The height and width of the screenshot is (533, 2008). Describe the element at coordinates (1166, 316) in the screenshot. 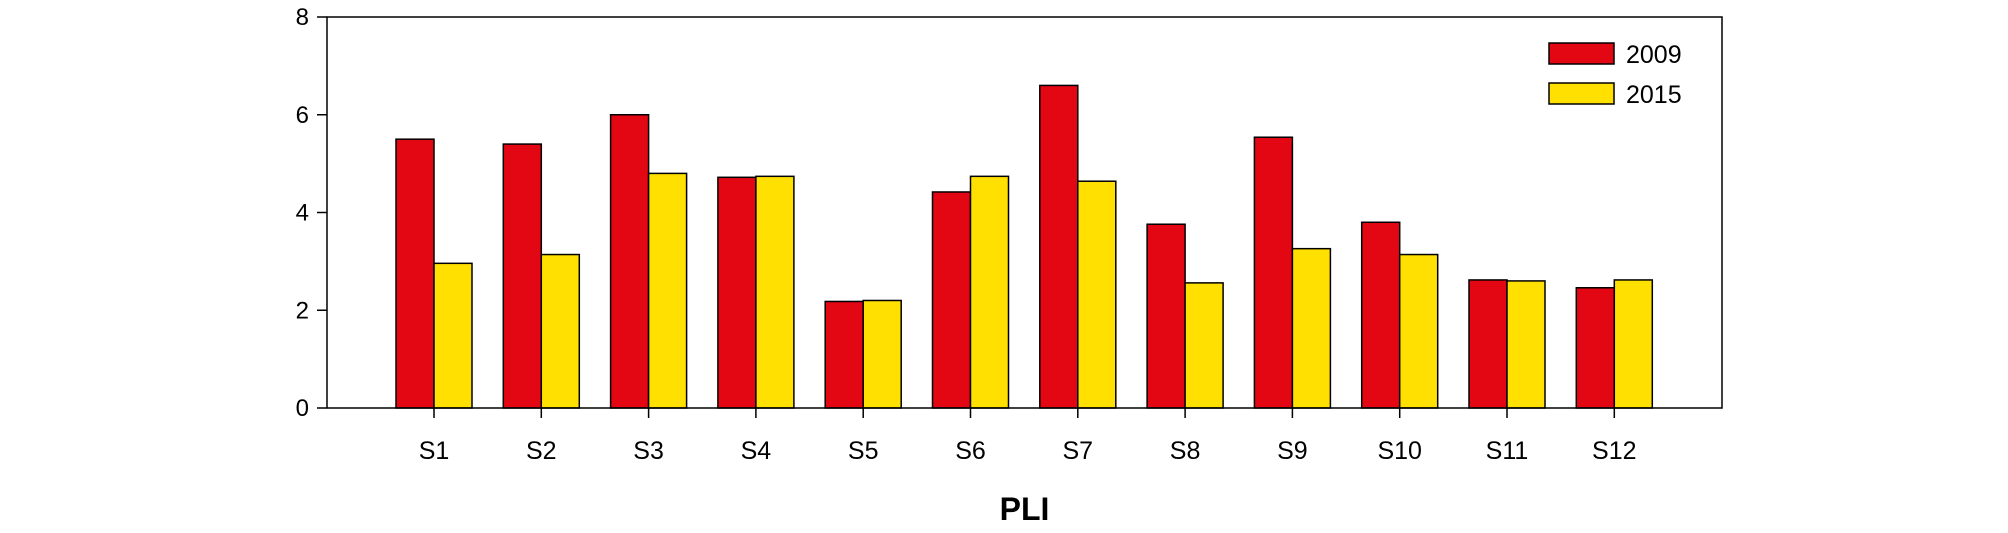

I see `bar-2009-S8` at that location.